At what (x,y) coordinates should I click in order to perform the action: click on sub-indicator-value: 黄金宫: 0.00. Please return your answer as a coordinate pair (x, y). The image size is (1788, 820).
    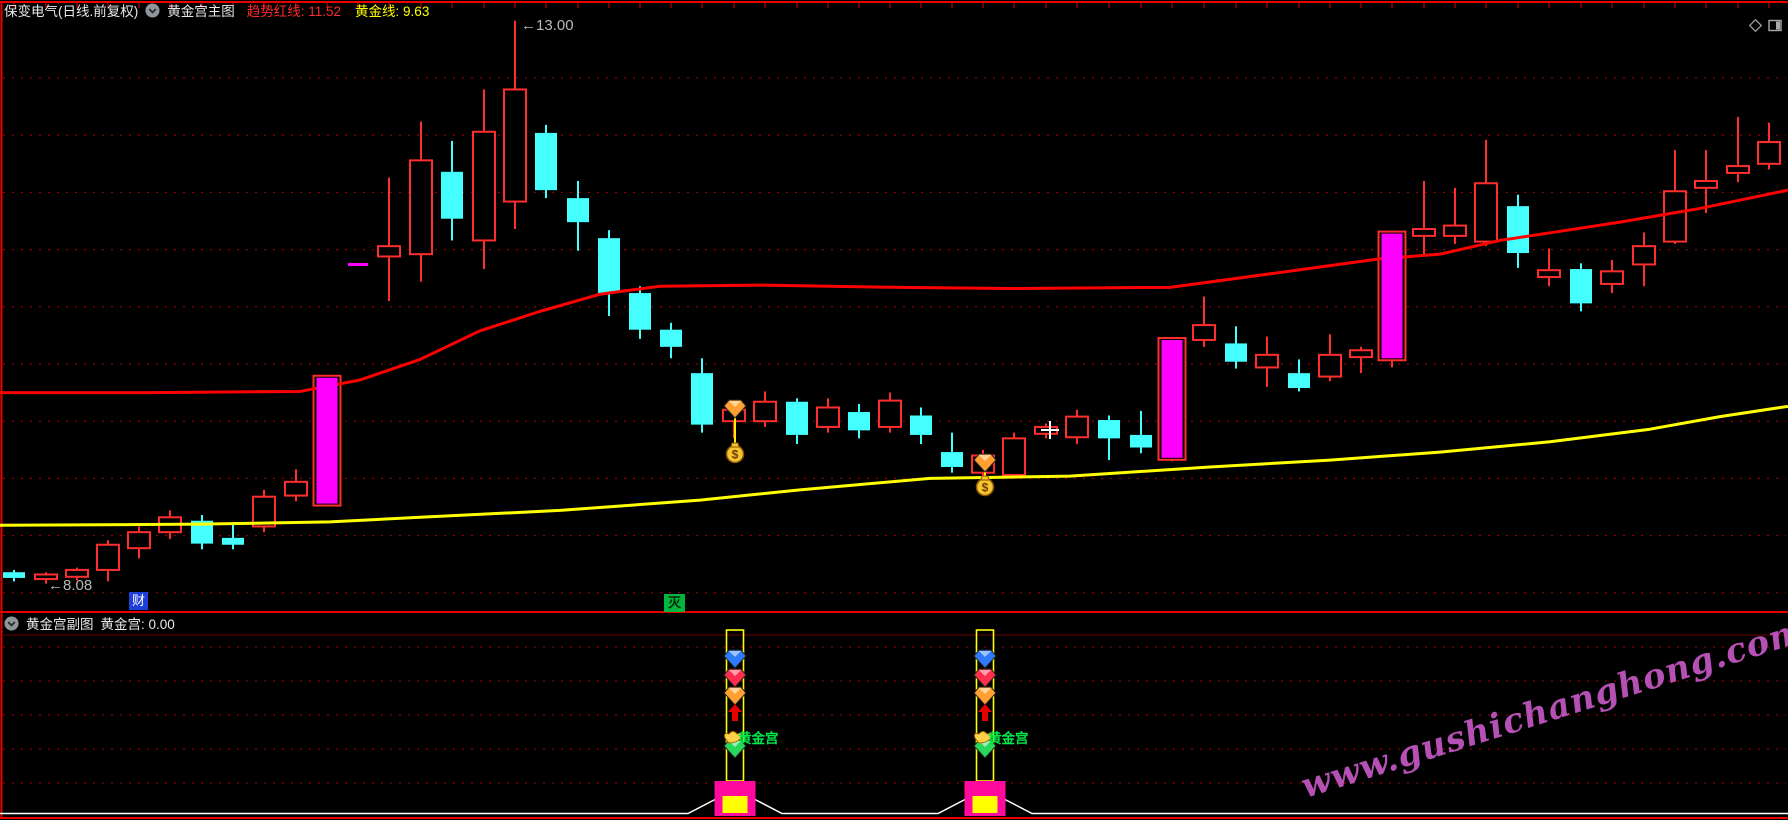
    Looking at the image, I should click on (137, 624).